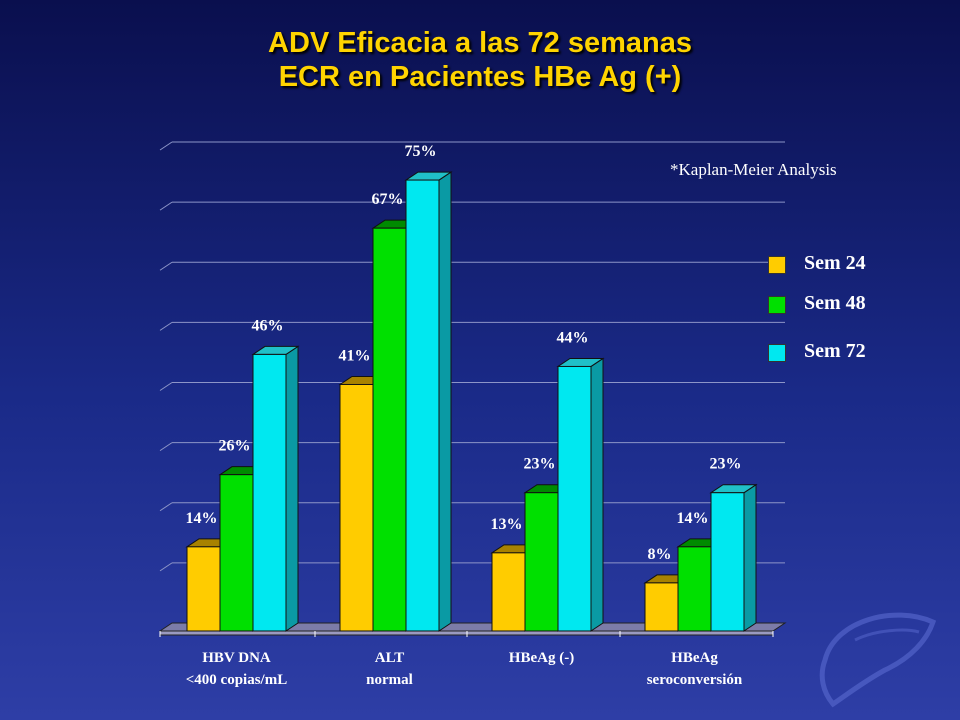 Image resolution: width=960 pixels, height=720 pixels. Describe the element at coordinates (777, 265) in the screenshot. I see `legend-swatch-sem24` at that location.